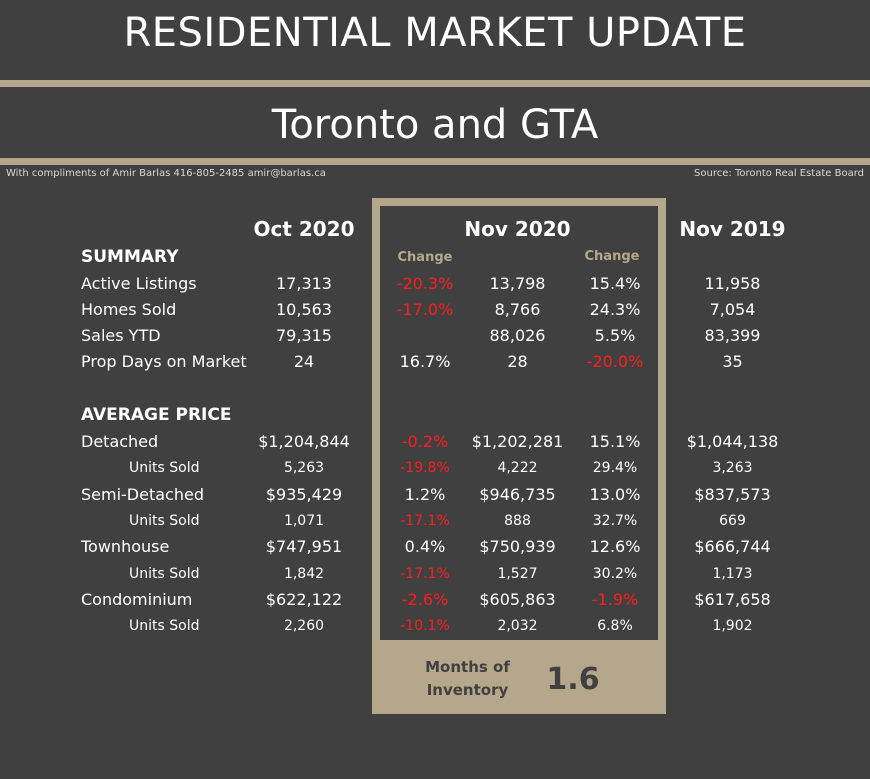 The width and height of the screenshot is (870, 779). Describe the element at coordinates (732, 441) in the screenshot. I see `cell-nov19: $1,044,138` at that location.